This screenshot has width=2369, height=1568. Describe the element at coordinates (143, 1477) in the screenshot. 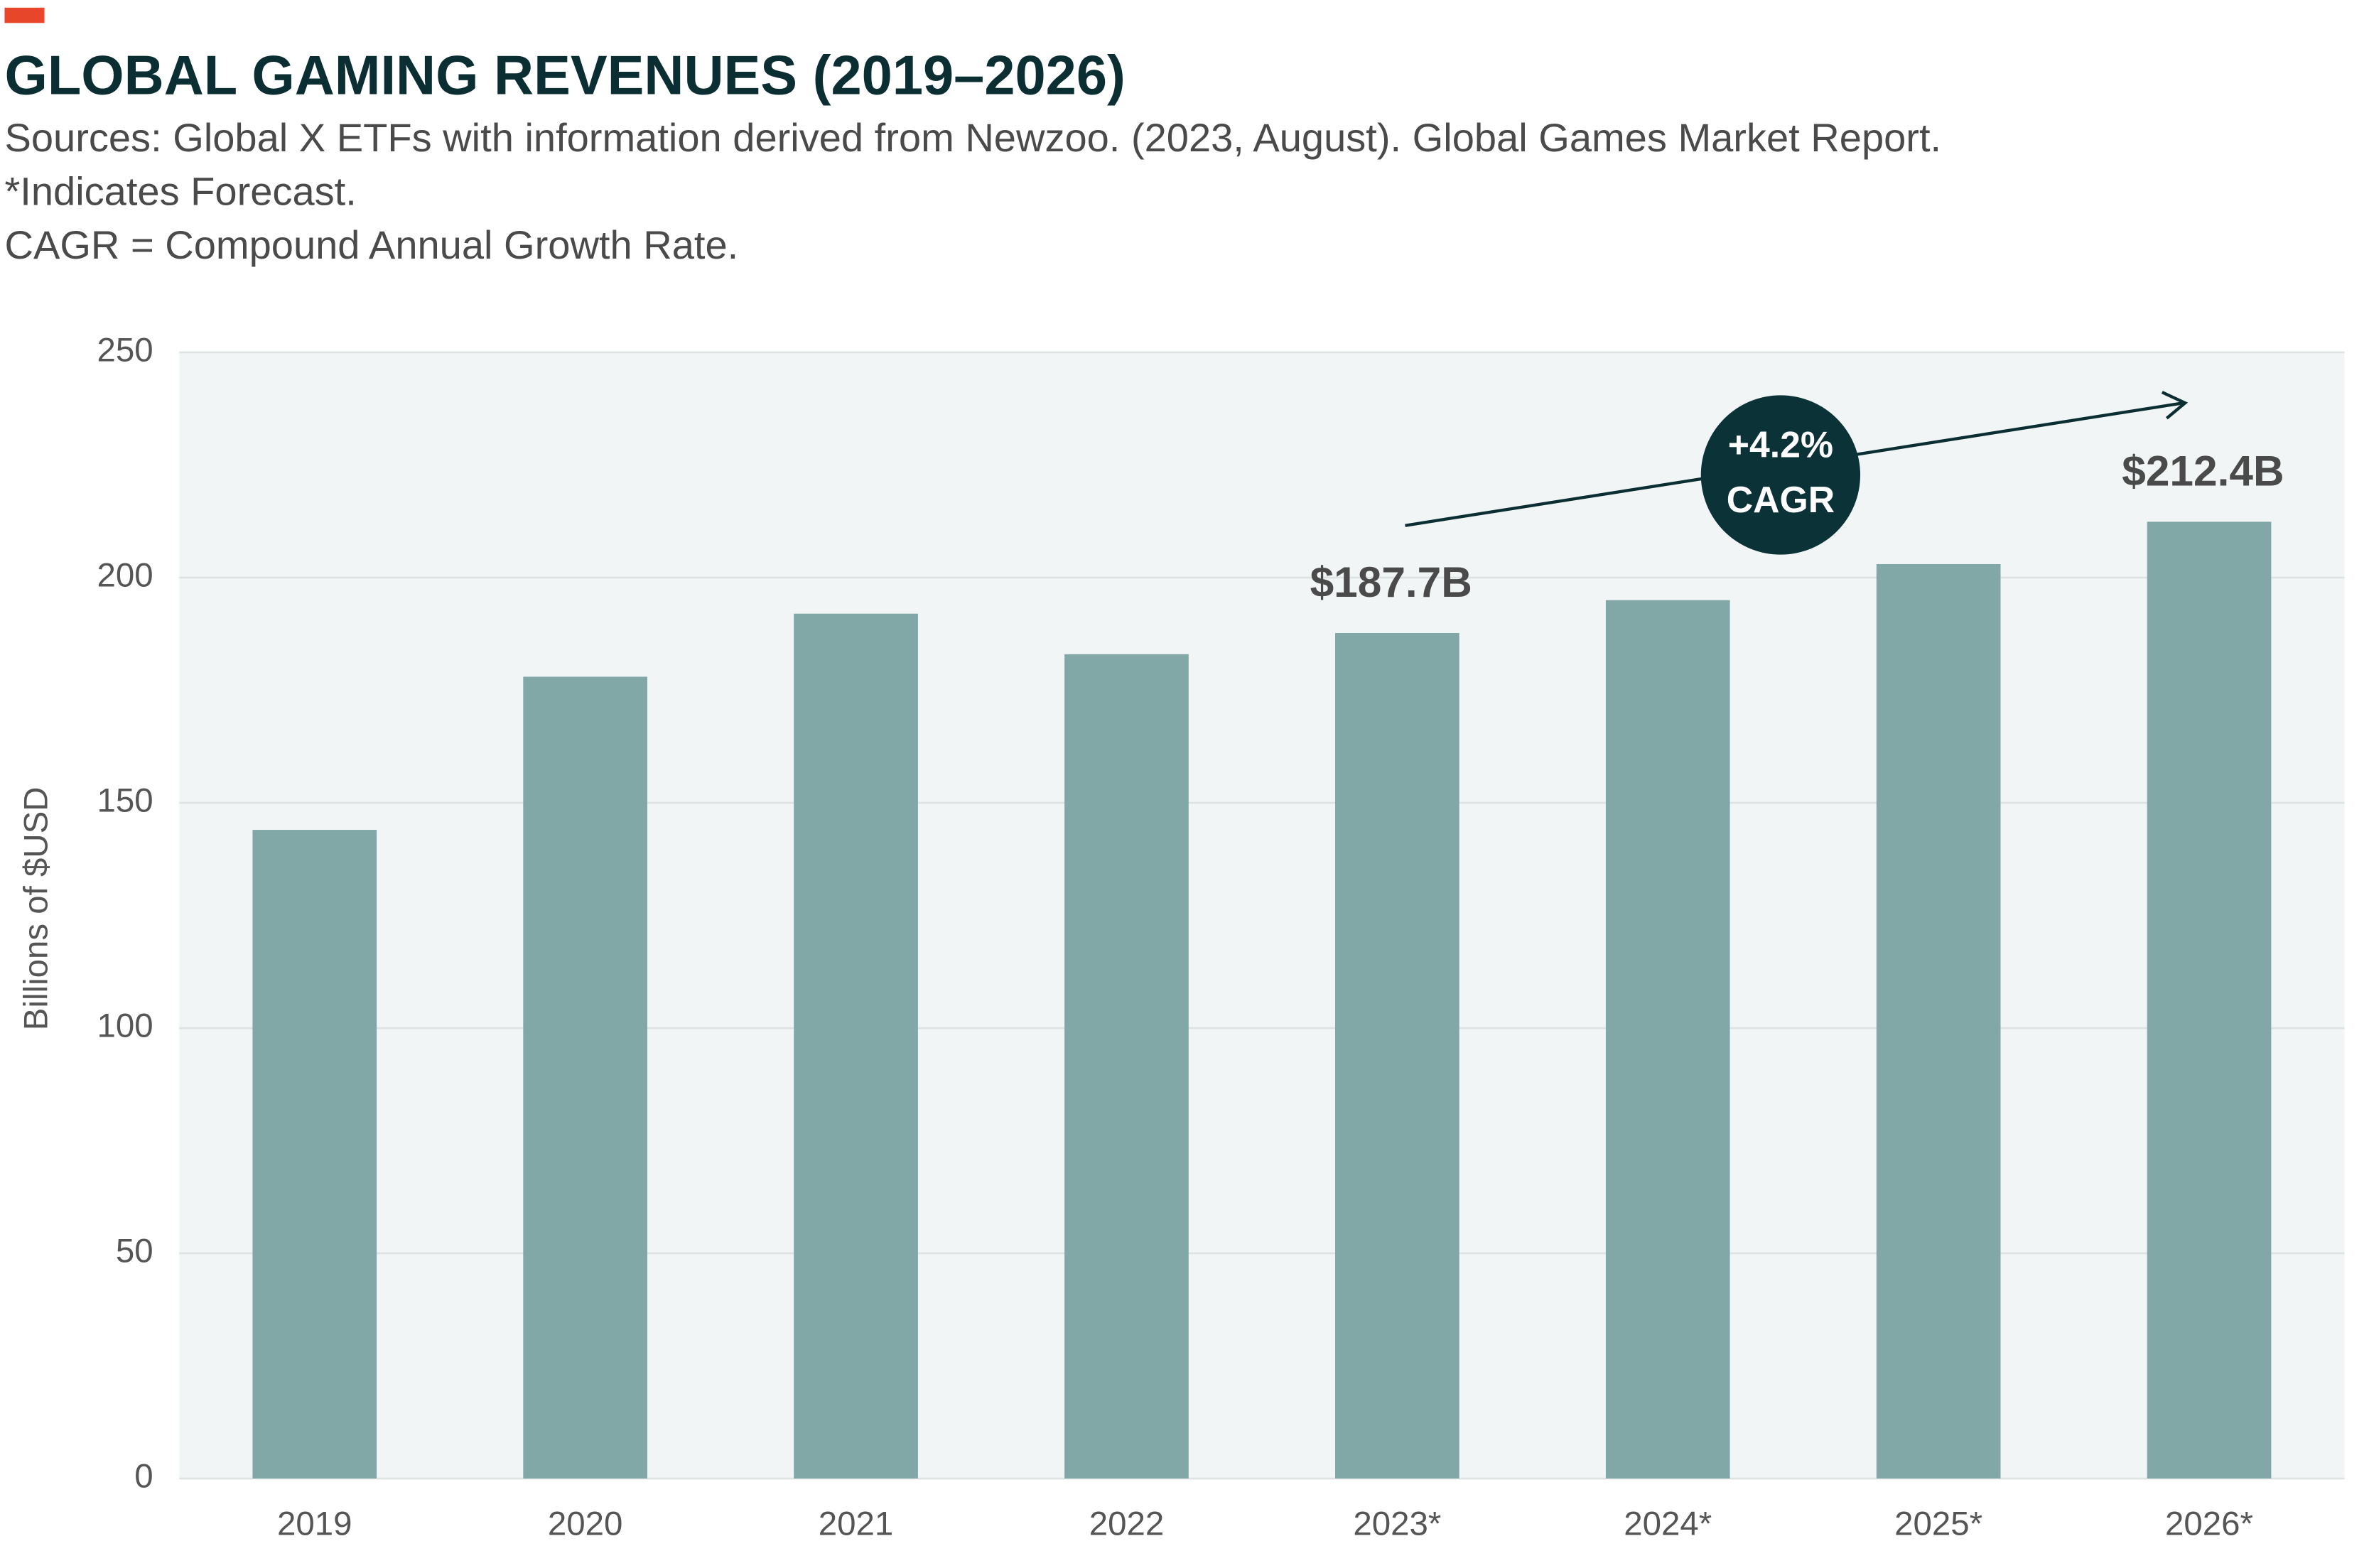

I see `y-tick-label: 0` at that location.